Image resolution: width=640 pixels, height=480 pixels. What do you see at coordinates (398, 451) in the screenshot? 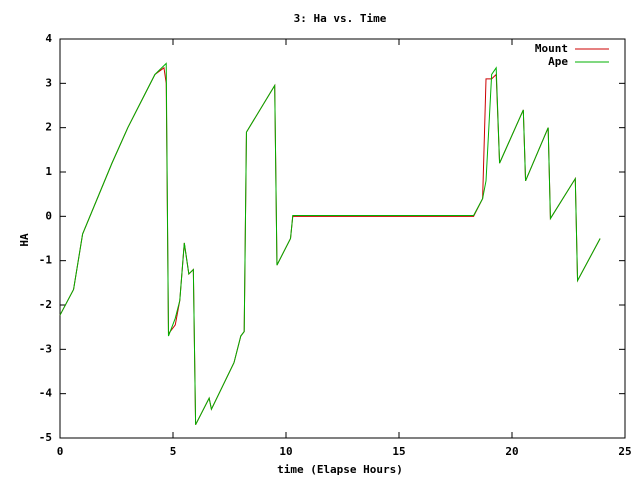
I see `x-tick-label: 15` at bounding box center [398, 451].